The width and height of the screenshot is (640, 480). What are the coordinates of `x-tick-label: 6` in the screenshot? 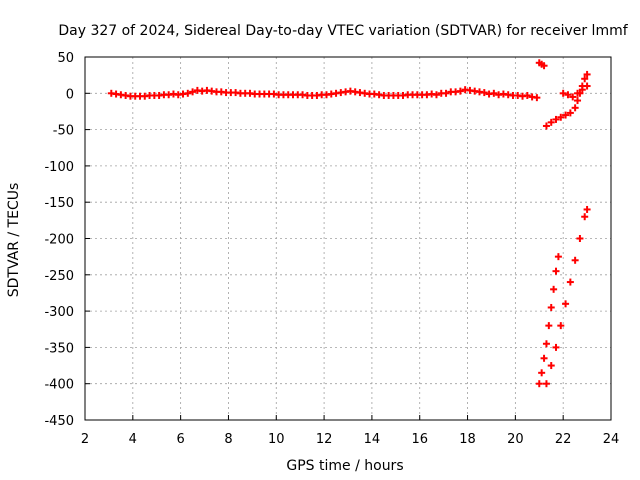 It's located at (180, 439).